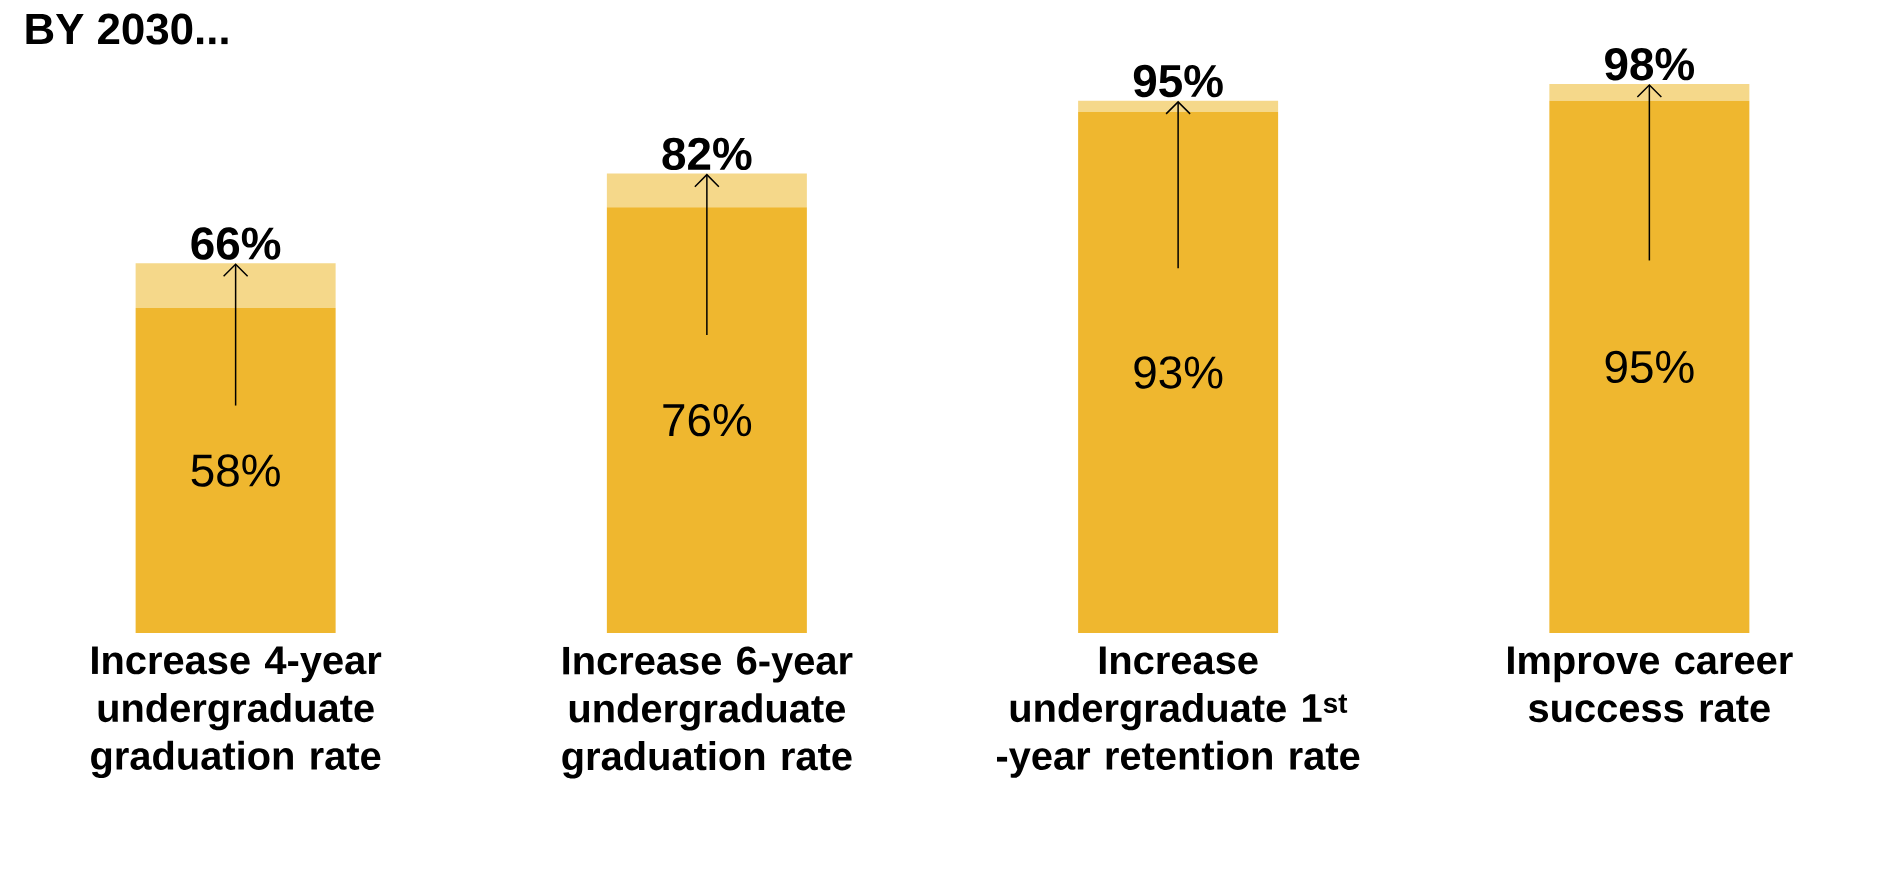 The height and width of the screenshot is (895, 1885). I want to click on x-tick-label: Increase undergraduate 1$^{st}$ -year retention rate, so click(1178, 712).